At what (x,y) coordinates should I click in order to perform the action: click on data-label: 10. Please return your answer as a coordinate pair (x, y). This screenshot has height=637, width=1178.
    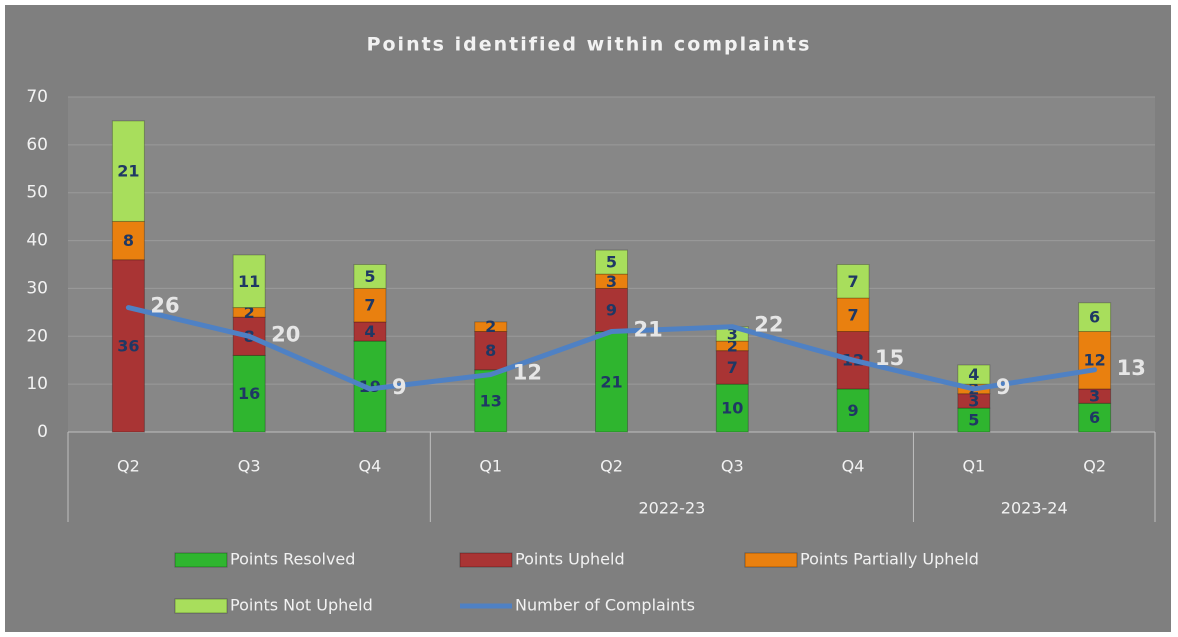
    Looking at the image, I should click on (732, 408).